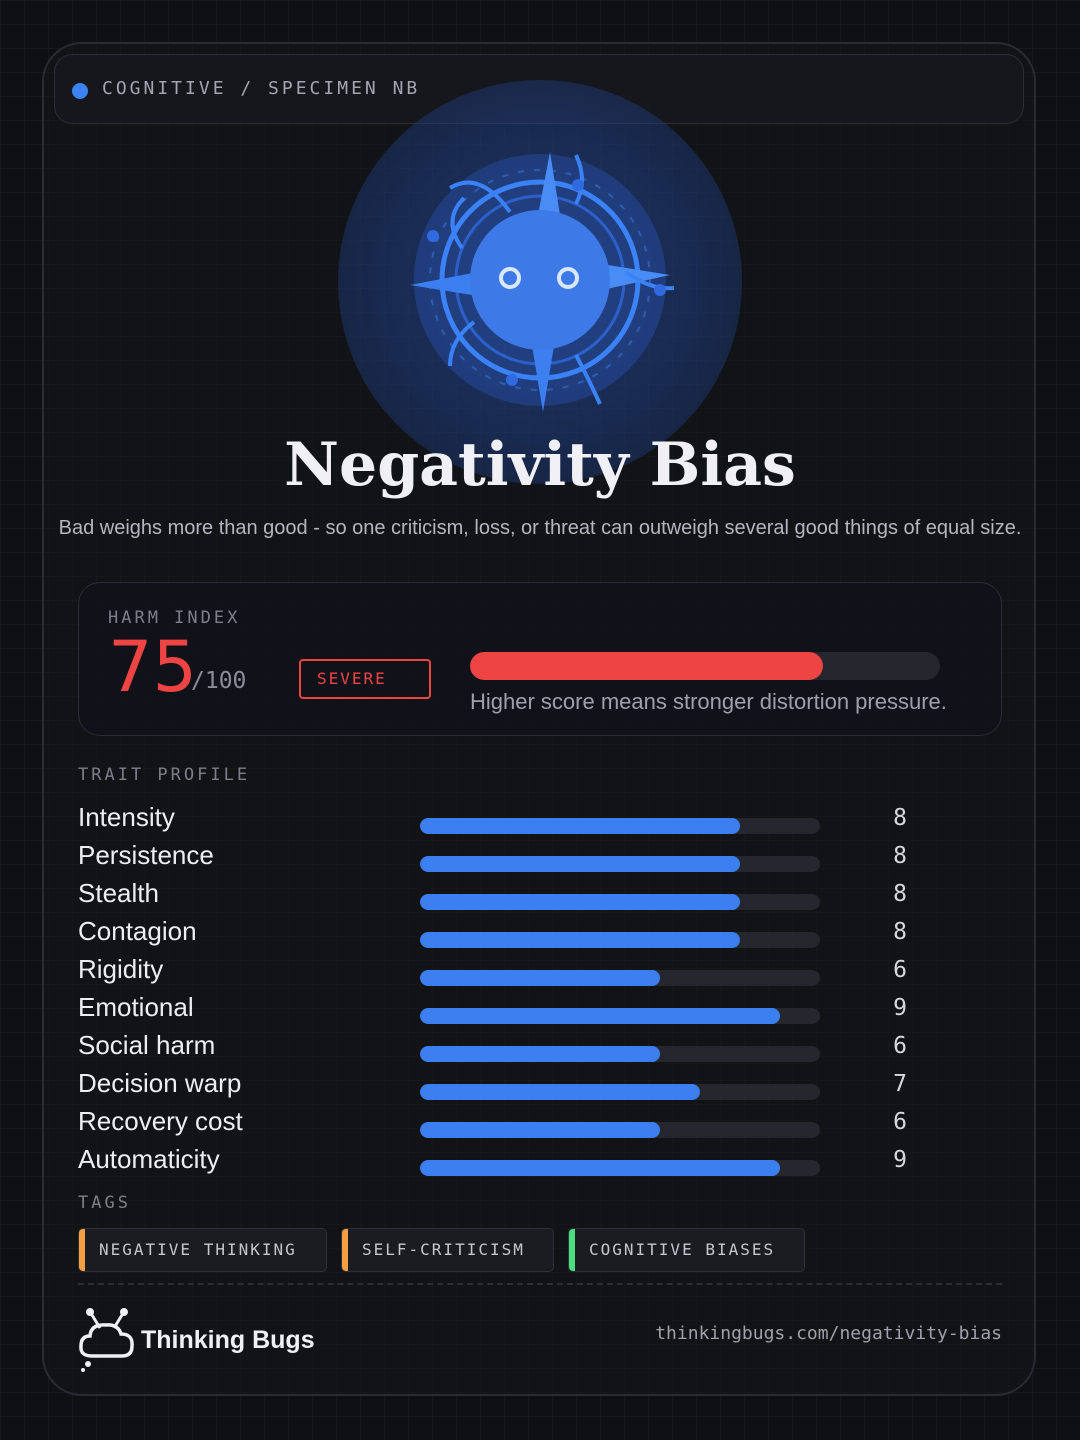  Describe the element at coordinates (160, 1083) in the screenshot. I see `trait-name: Decision warp` at that location.